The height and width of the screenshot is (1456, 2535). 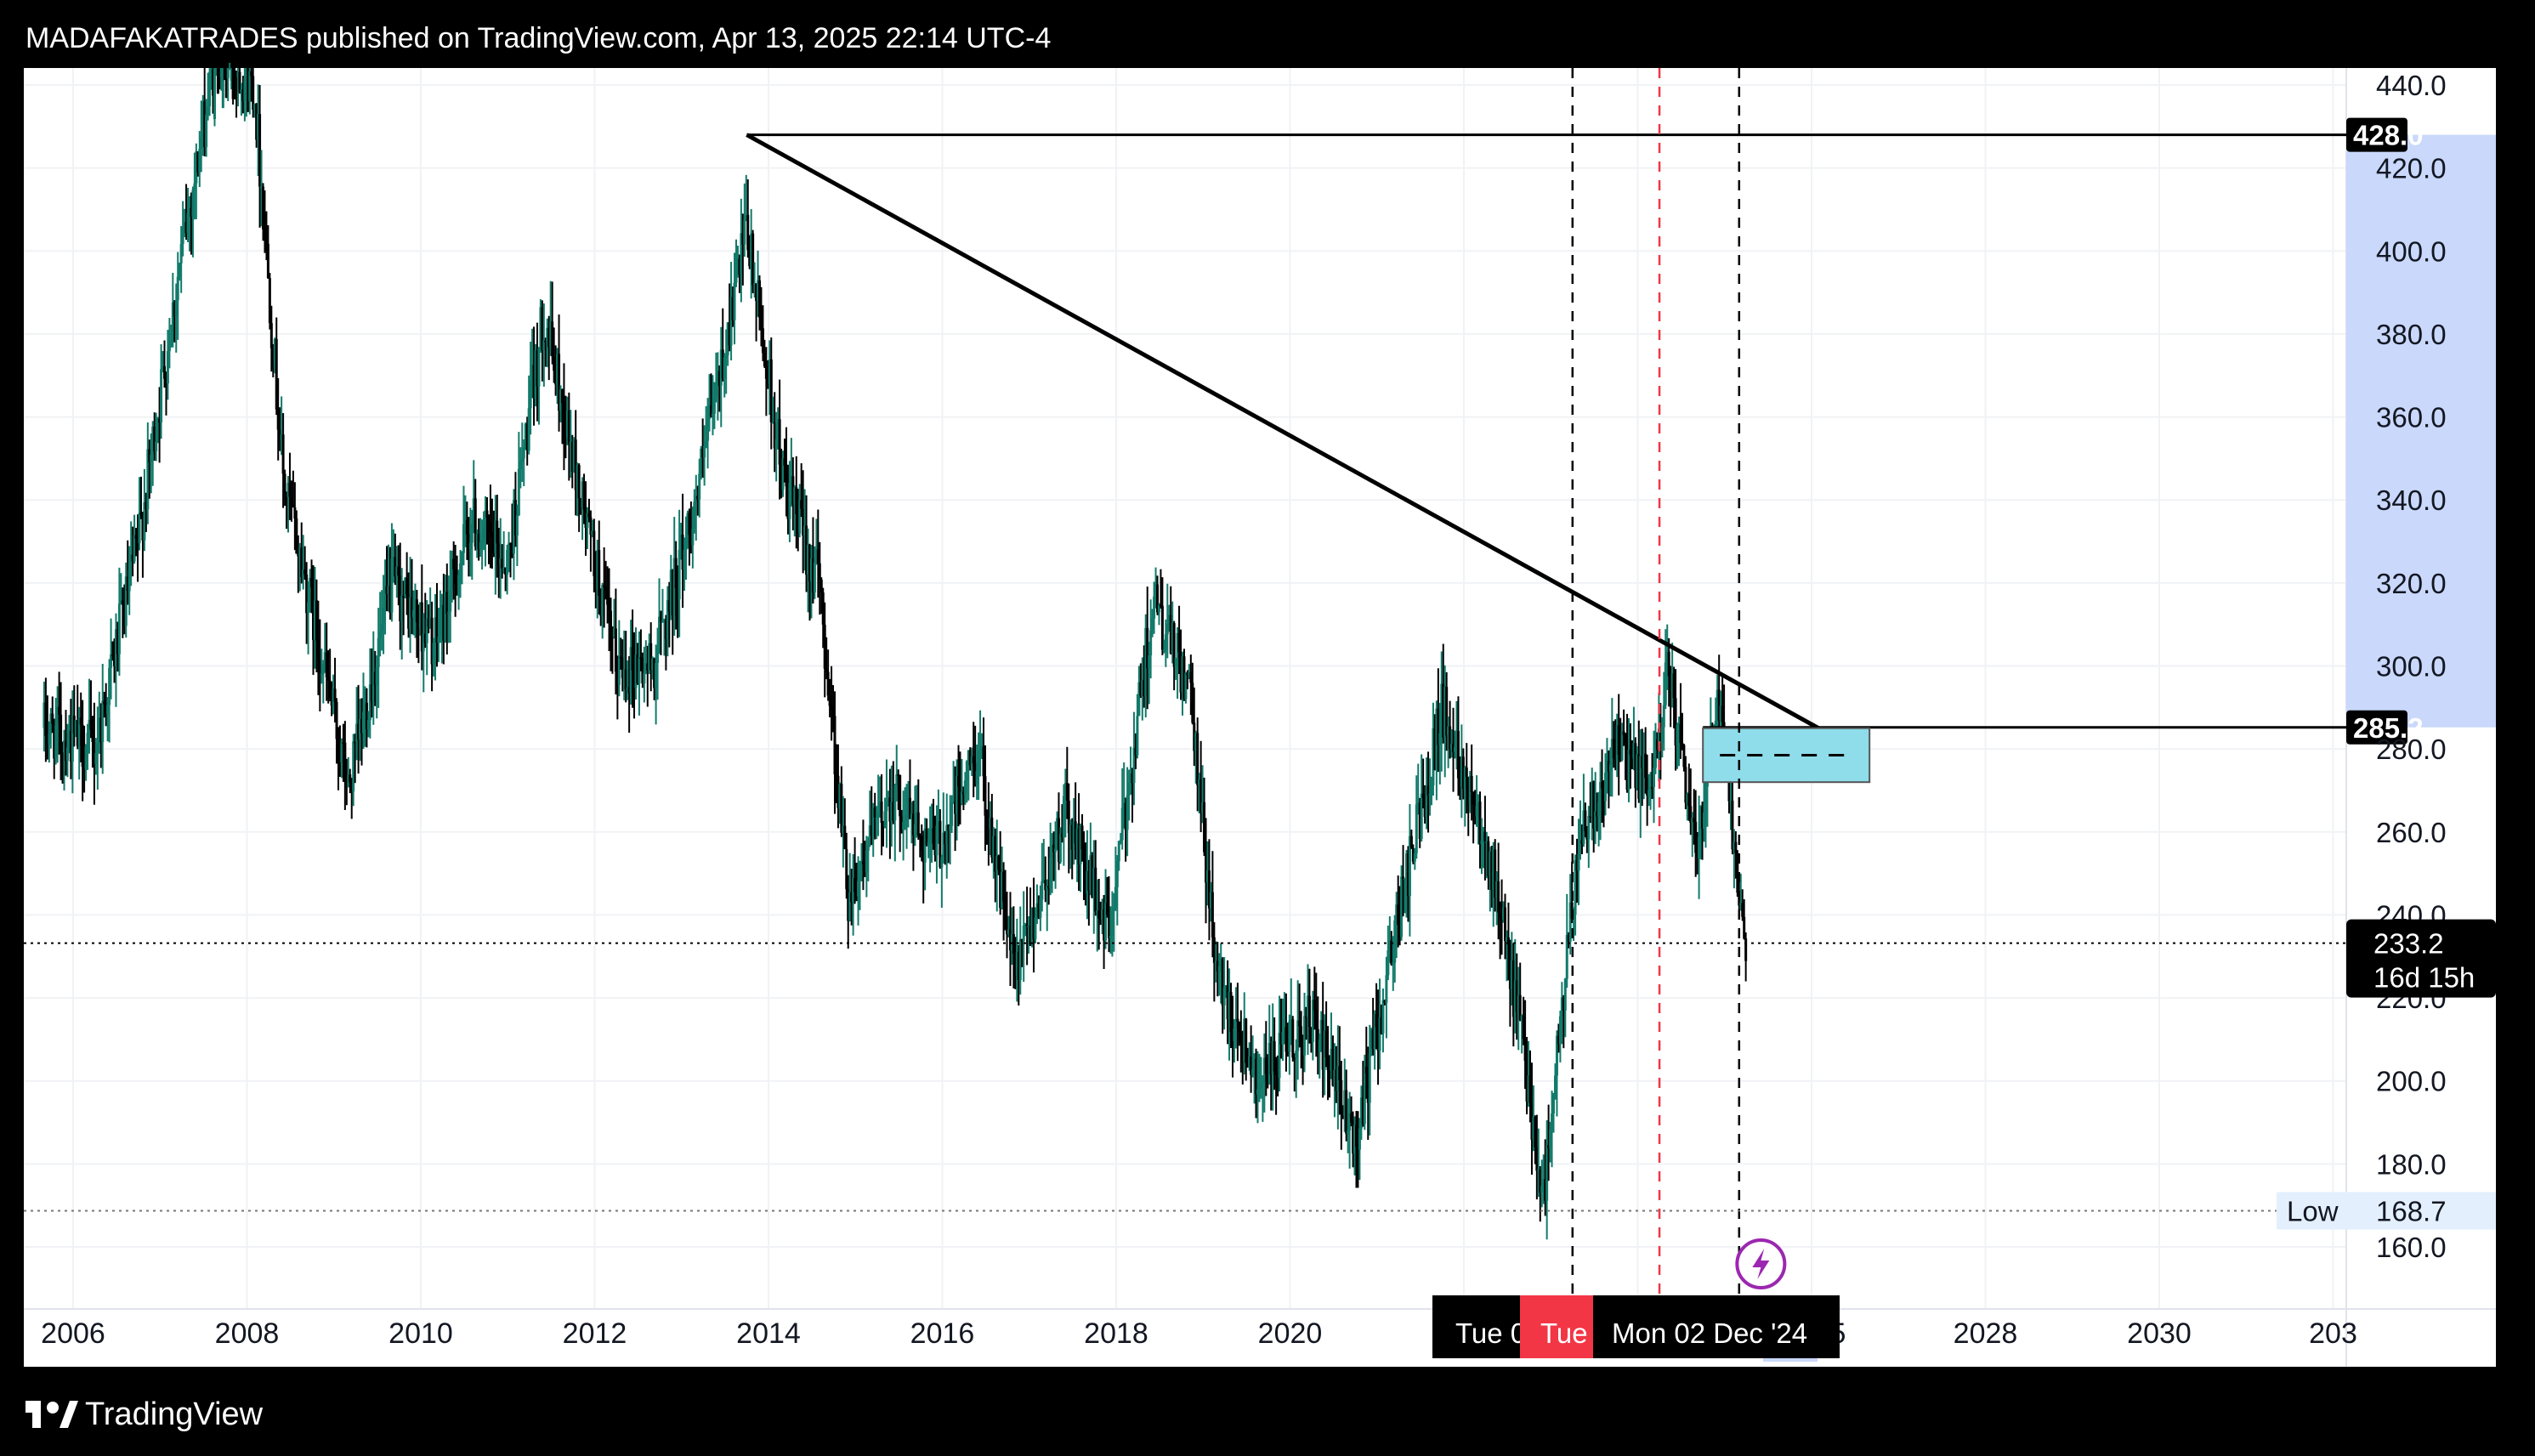 What do you see at coordinates (1267, 34) in the screenshot?
I see `header-bar` at bounding box center [1267, 34].